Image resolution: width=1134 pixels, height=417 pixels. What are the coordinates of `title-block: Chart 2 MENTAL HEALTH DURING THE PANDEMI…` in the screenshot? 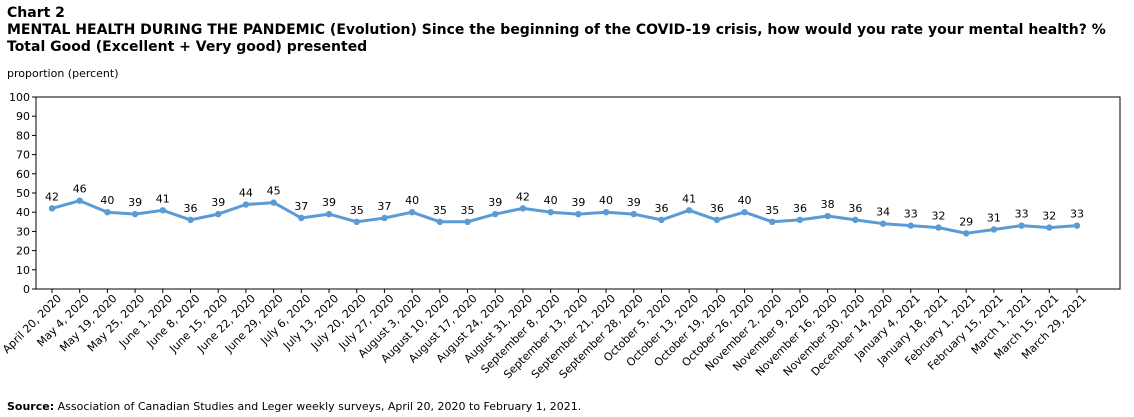 It's located at (567, 30).